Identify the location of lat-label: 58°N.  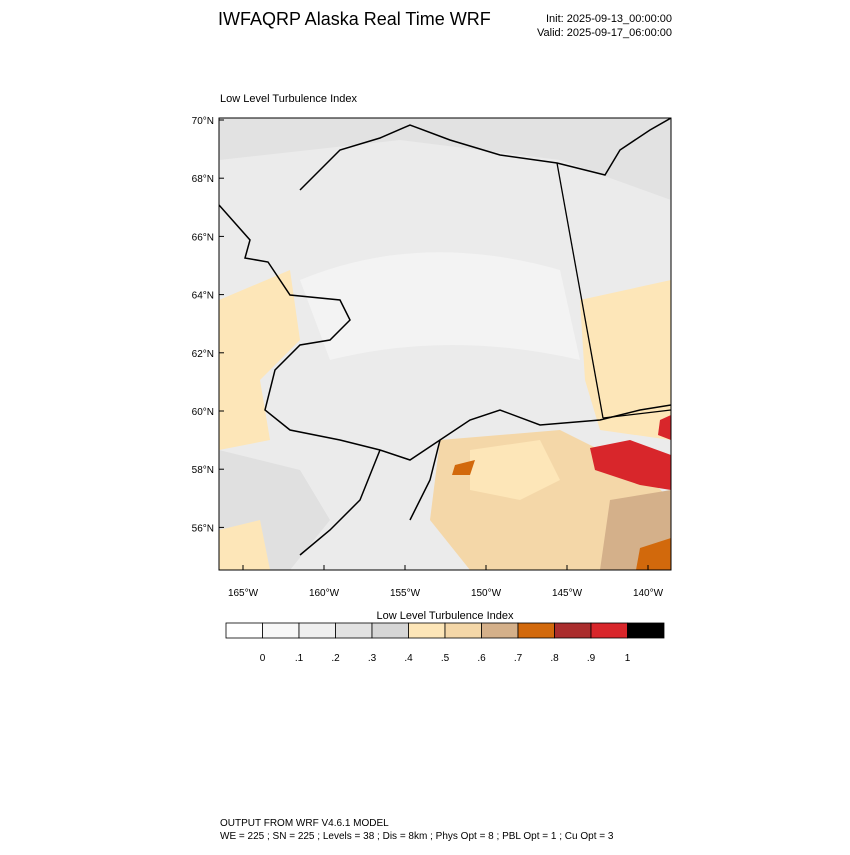
(203, 470).